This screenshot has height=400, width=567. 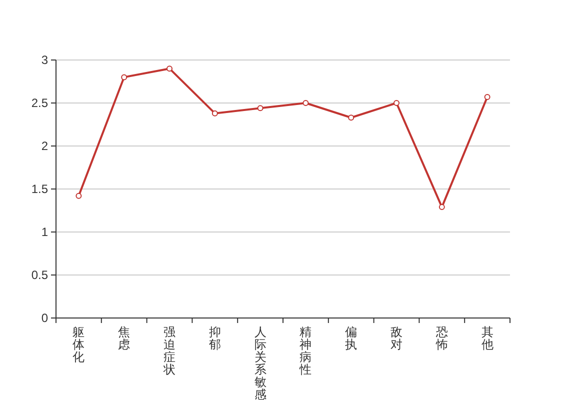 I want to click on x-tick-label: 抑郁, so click(x=214, y=338).